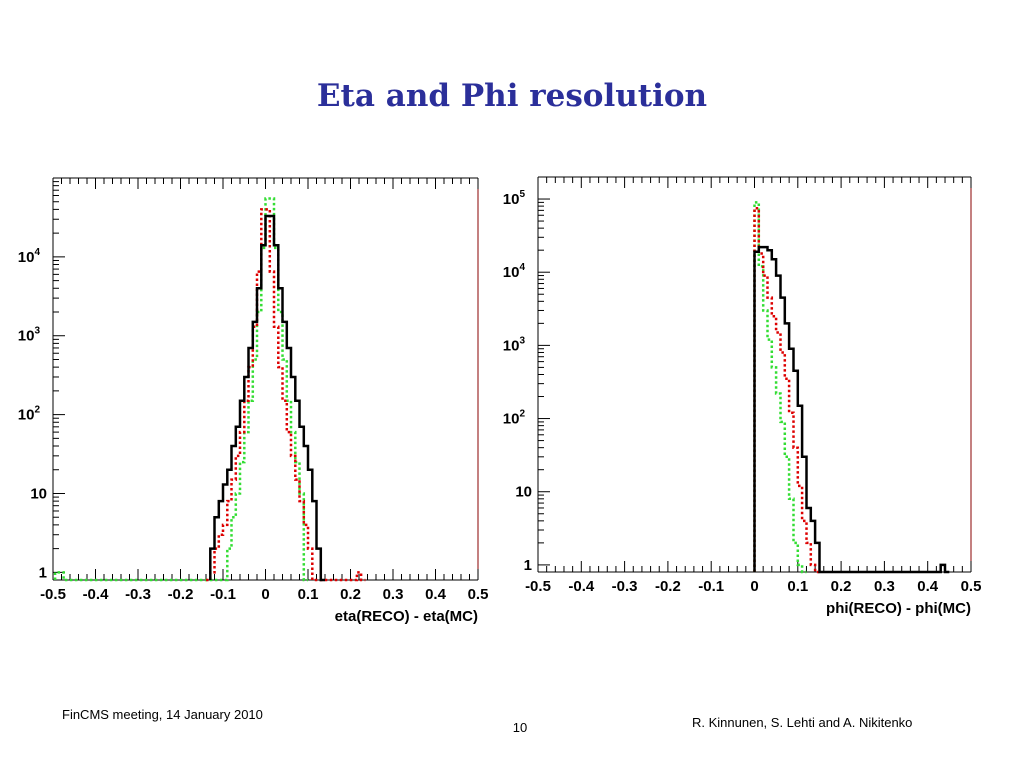 This screenshot has height=768, width=1024. I want to click on footer-meeting: FinCMS meeting, 14 January 2010, so click(162, 714).